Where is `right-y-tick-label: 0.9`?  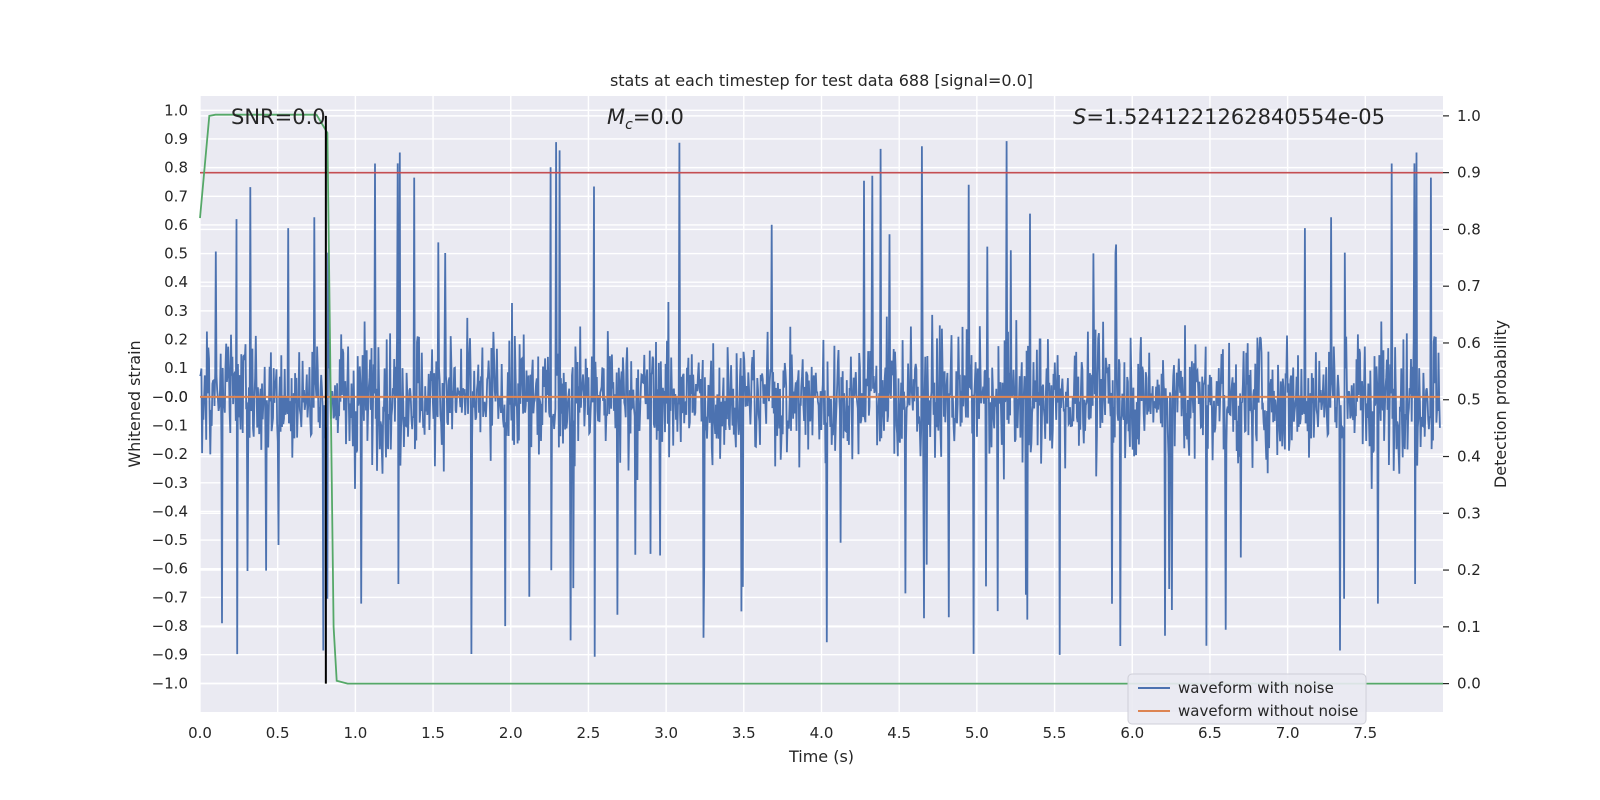
right-y-tick-label: 0.9 is located at coordinates (1469, 173).